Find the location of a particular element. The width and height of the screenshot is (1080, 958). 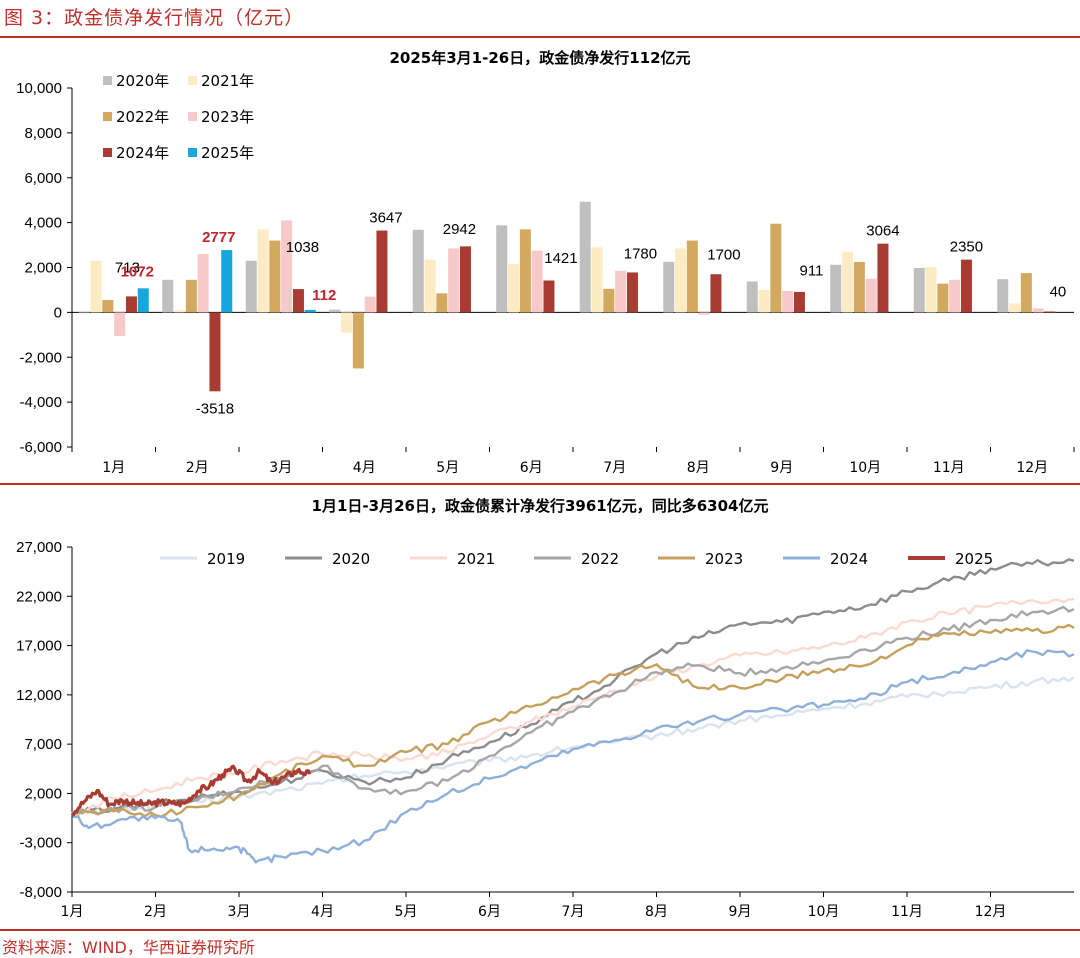

y-tick-label: 22,000 is located at coordinates (39, 596).